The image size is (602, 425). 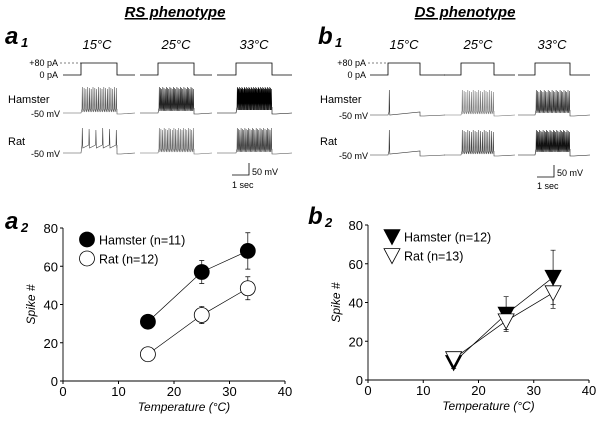 I want to click on traces-b1, so click(x=479, y=109).